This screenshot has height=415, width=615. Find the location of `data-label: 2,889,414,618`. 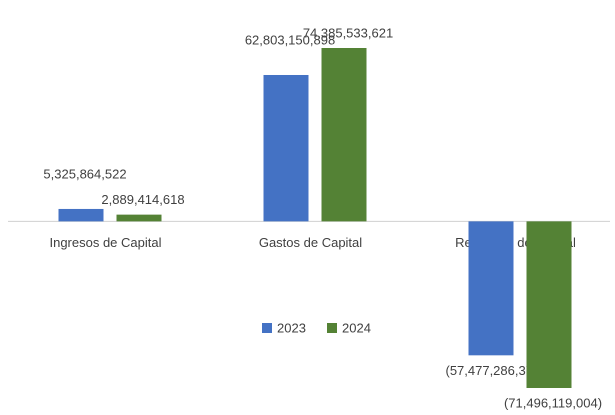

data-label: 2,889,414,618 is located at coordinates (142, 199).